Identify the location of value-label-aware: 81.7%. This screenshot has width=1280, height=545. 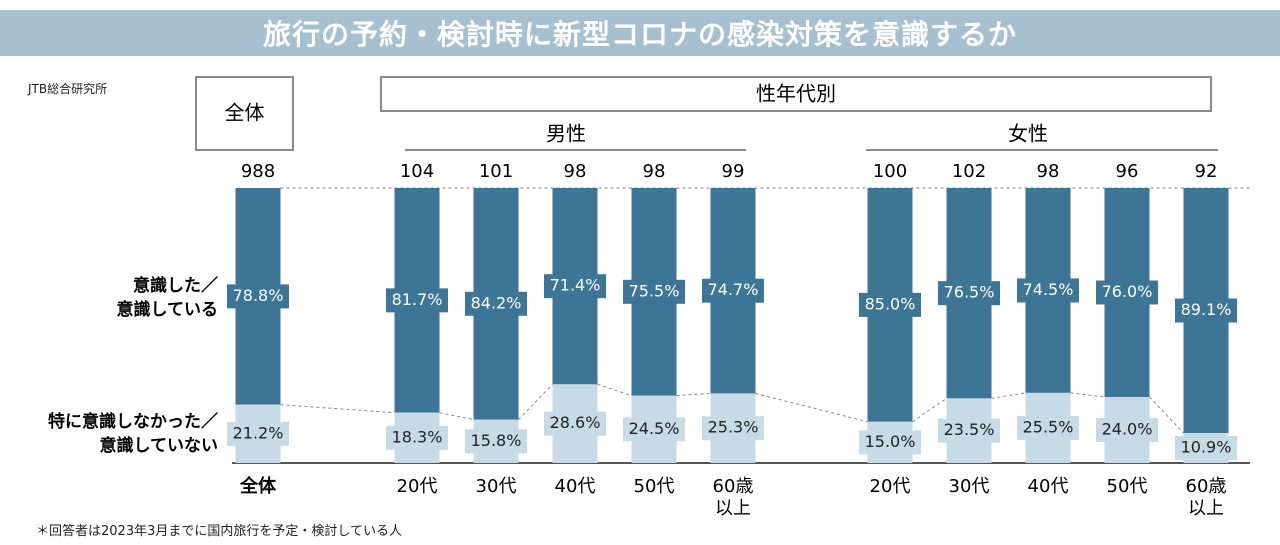
(417, 299).